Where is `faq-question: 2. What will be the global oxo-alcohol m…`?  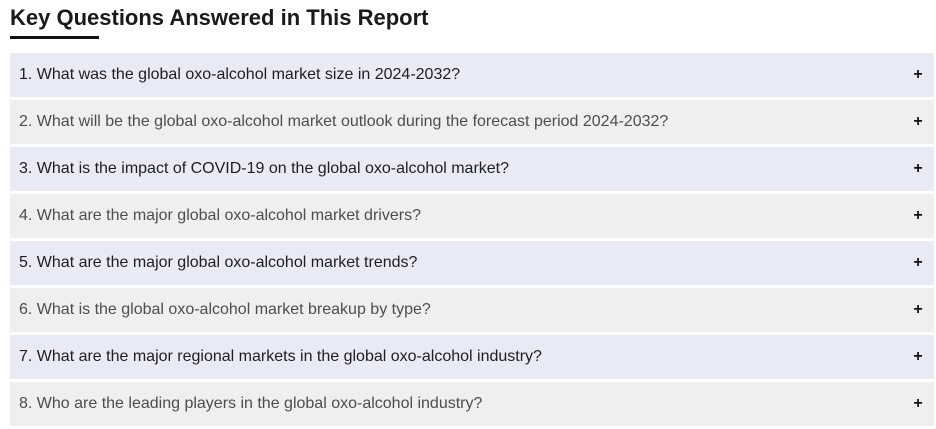
faq-question: 2. What will be the global oxo-alcohol m… is located at coordinates (344, 121).